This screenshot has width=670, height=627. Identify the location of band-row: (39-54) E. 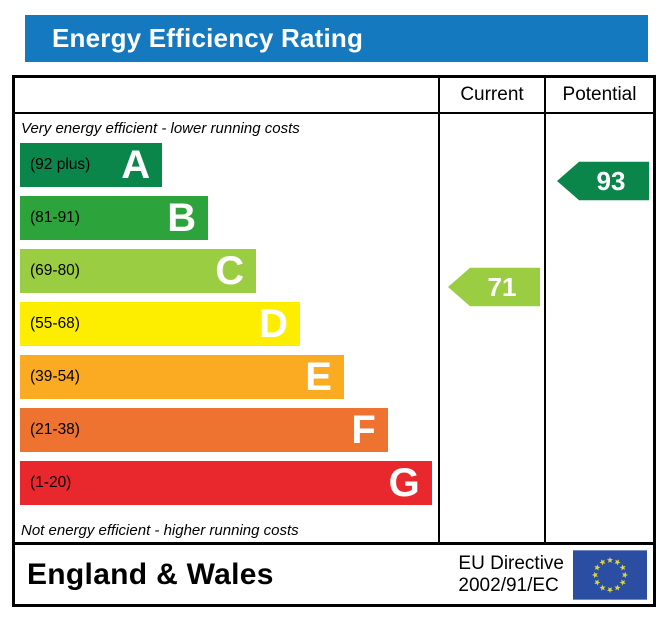
(229, 381).